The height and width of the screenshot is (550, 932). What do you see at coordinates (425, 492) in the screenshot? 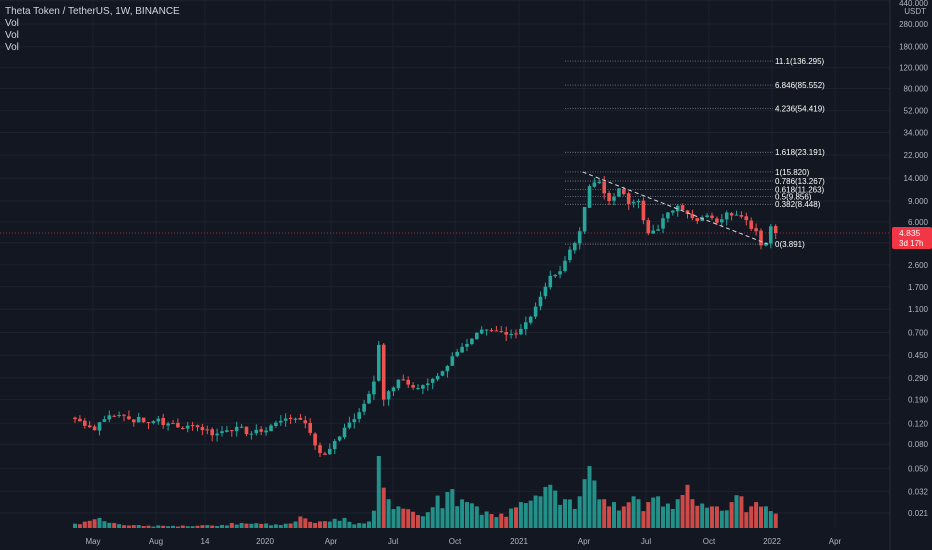
I see `volume-bars` at bounding box center [425, 492].